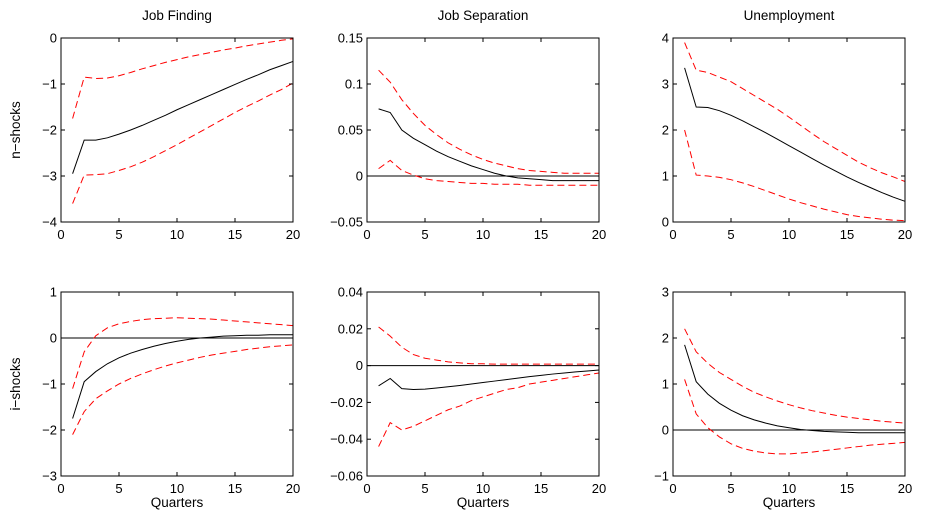 The height and width of the screenshot is (531, 933). I want to click on subplot-3: 0 5 10 15 20 0 1 2 3 4 Unemployment, so click(787, 125).